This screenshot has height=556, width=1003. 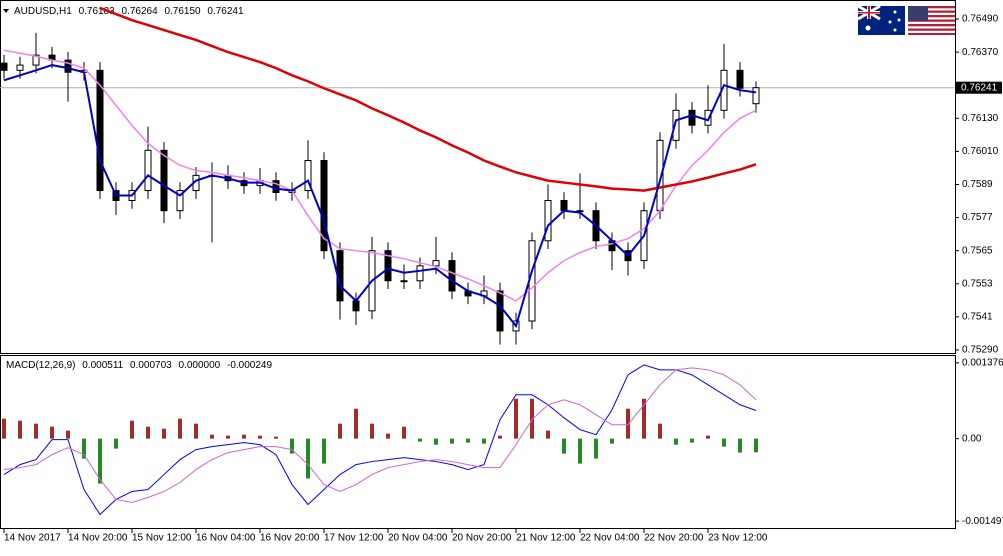 I want to click on bid-label-box, so click(x=979, y=87).